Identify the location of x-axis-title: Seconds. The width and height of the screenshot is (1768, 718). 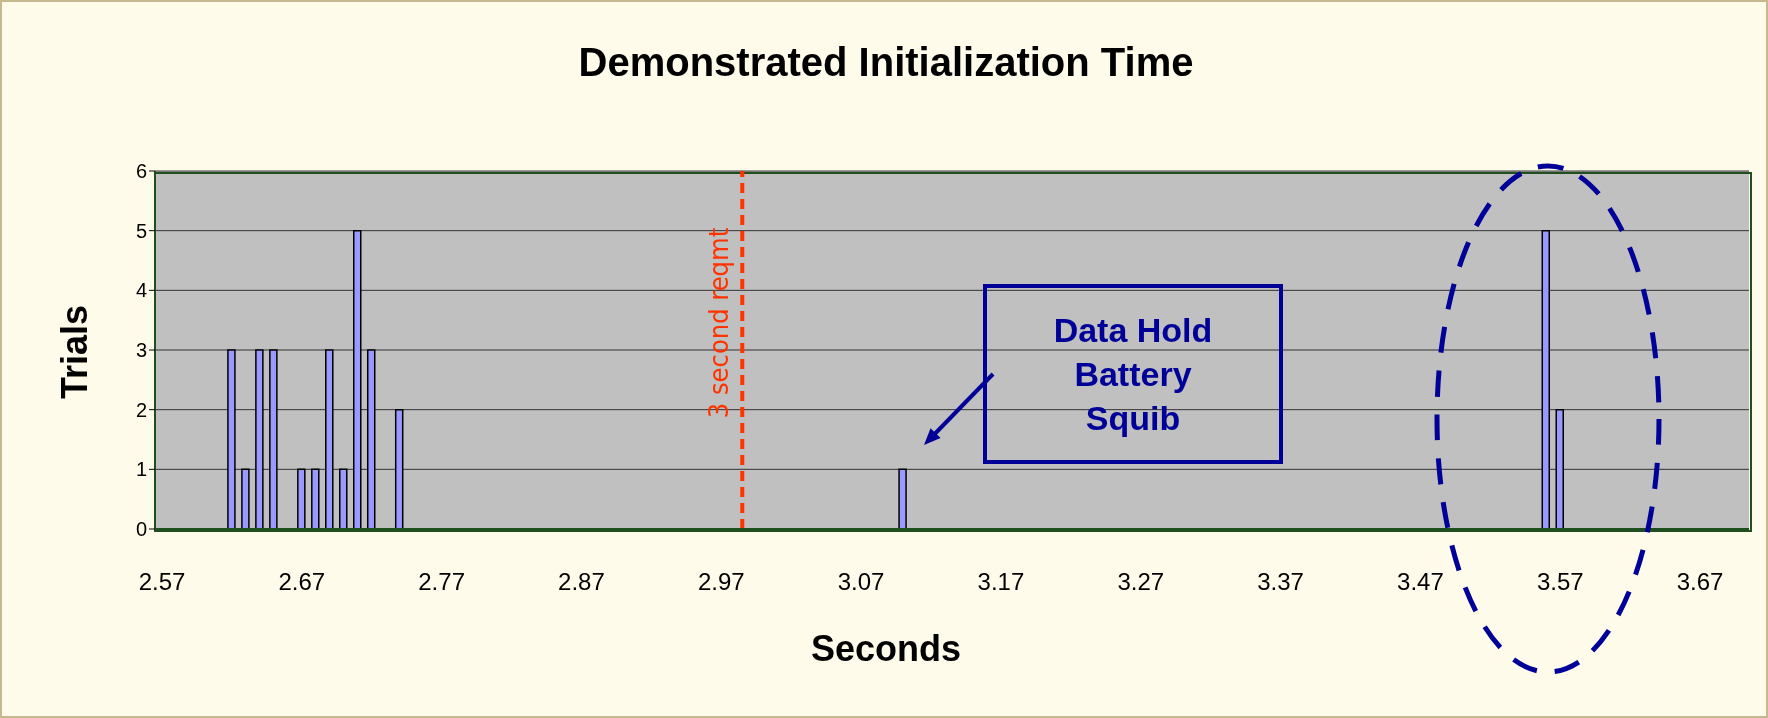
(885, 649).